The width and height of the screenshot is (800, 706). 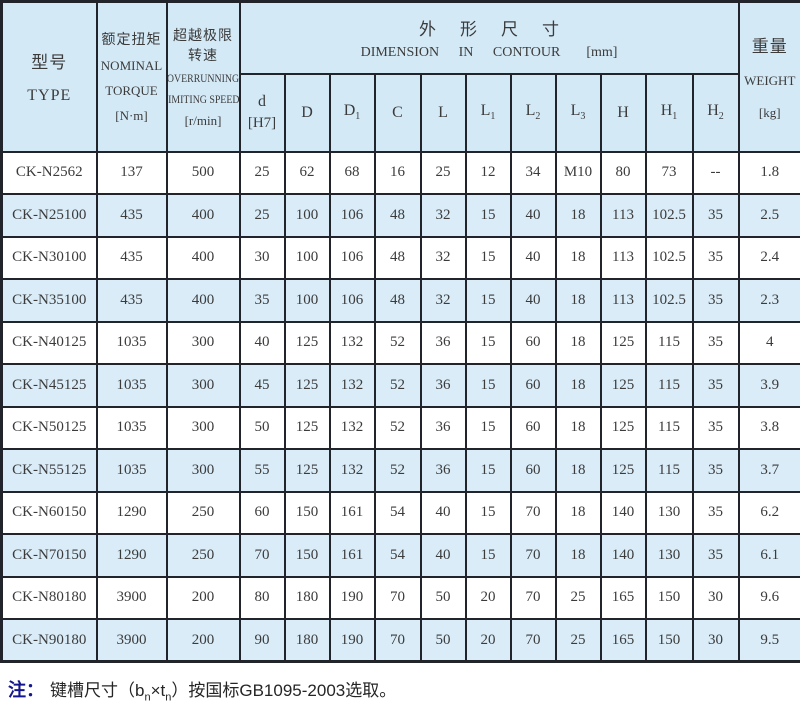 I want to click on dim-D-cell: 100, so click(x=307, y=257).